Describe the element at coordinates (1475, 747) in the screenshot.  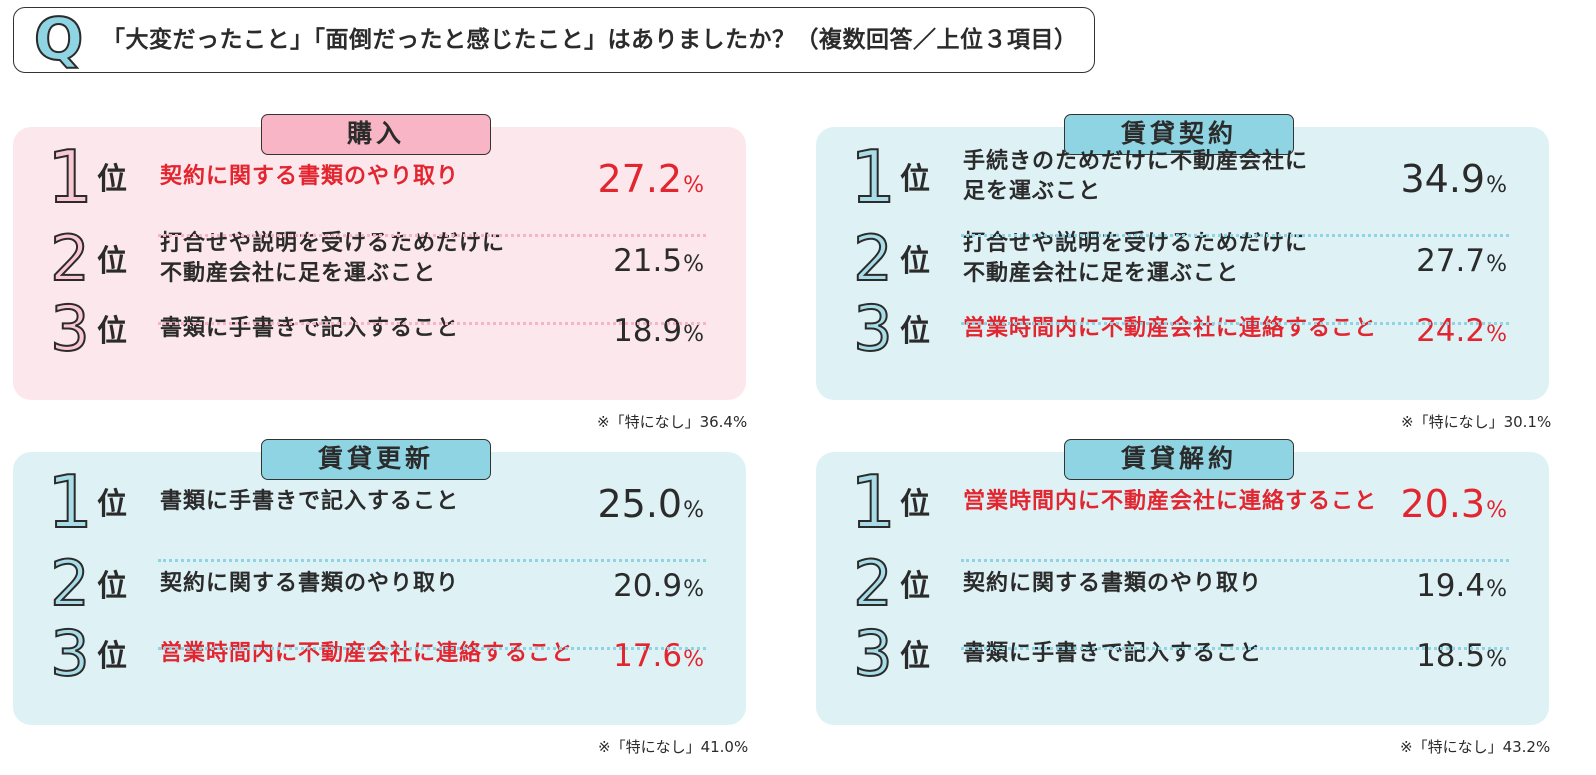
I see `none-note: ※「特になし」43.2%` at that location.